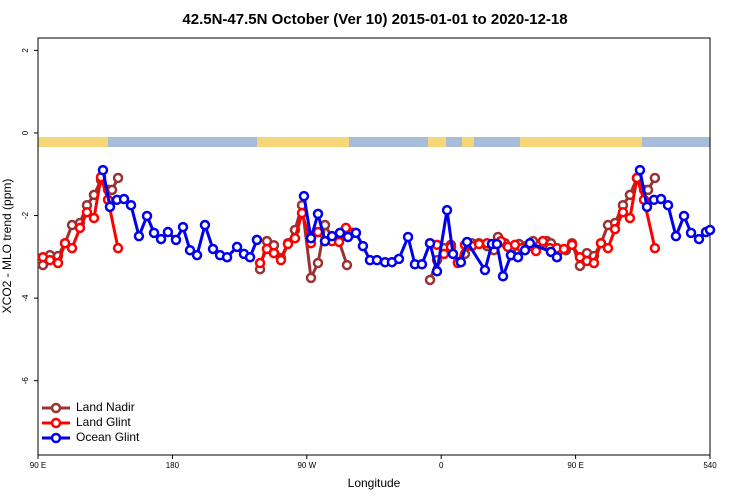 The image size is (750, 500). Describe the element at coordinates (374, 142) in the screenshot. I see `land-mask-strip` at that location.